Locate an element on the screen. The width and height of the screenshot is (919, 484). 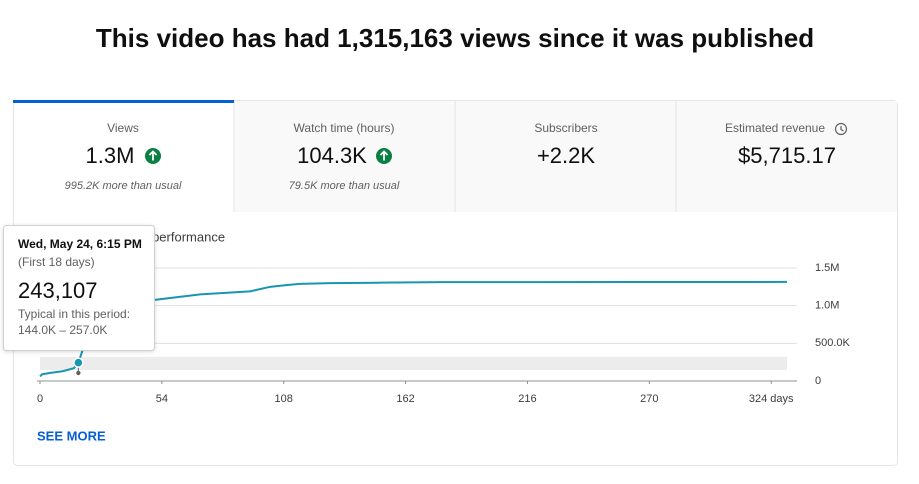
tab-note: 79.5K more than usual is located at coordinates (344, 186).